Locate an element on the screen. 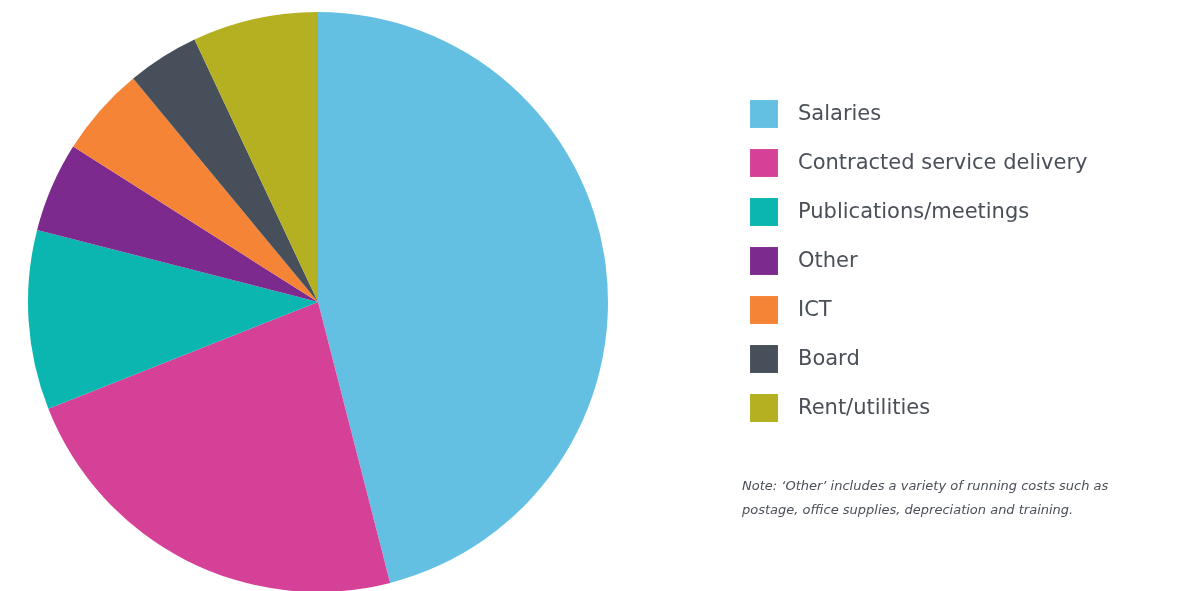  legend-label: Rent/utilities is located at coordinates (864, 407).